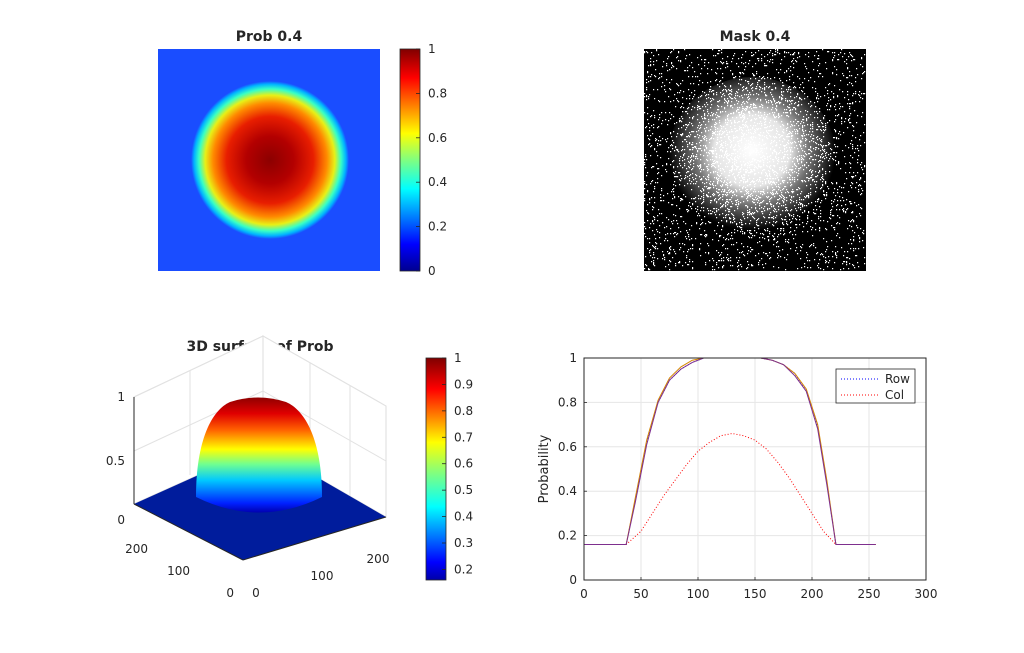 Image resolution: width=1024 pixels, height=653 pixels. What do you see at coordinates (378, 559) in the screenshot?
I see `surface-x-tick: 200` at bounding box center [378, 559].